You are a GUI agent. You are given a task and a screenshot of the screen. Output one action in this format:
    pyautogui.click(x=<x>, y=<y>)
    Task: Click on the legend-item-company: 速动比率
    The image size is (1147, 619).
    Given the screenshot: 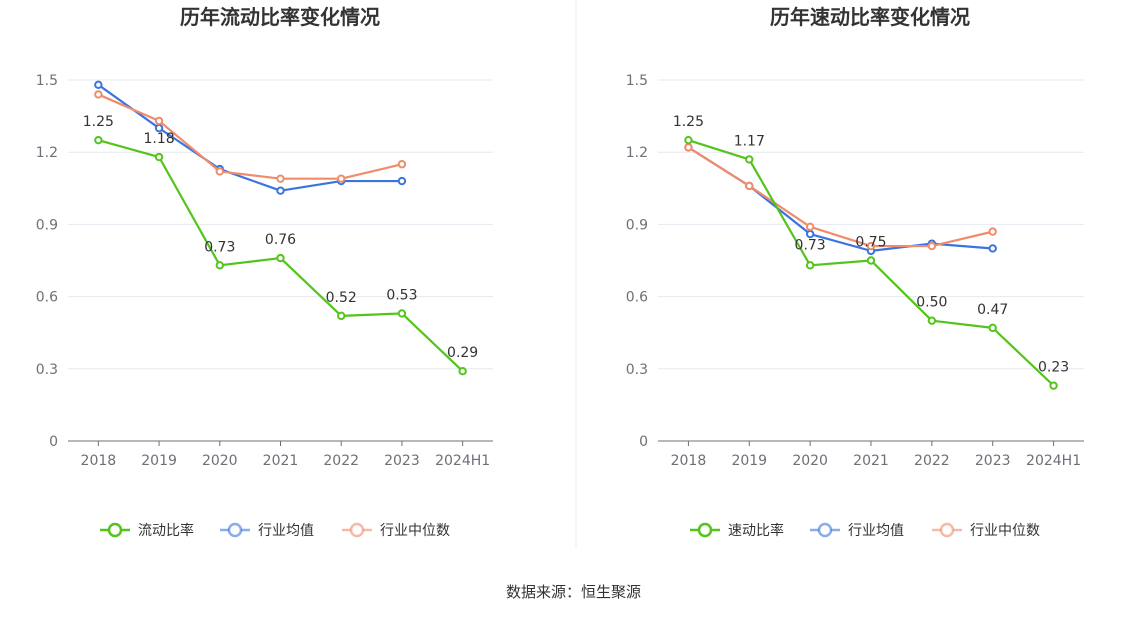 What is the action you would take?
    pyautogui.click(x=737, y=530)
    